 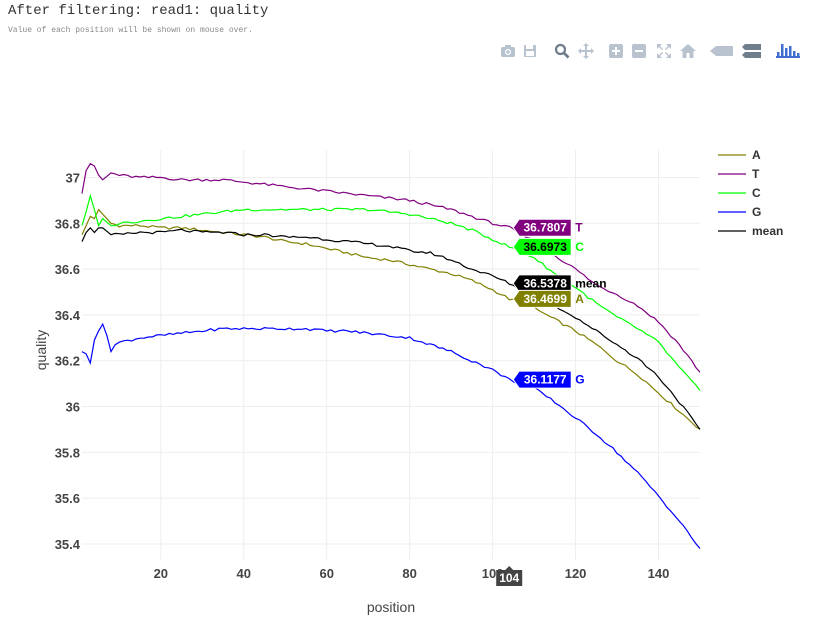 What do you see at coordinates (756, 155) in the screenshot?
I see `legend-label-A: A` at bounding box center [756, 155].